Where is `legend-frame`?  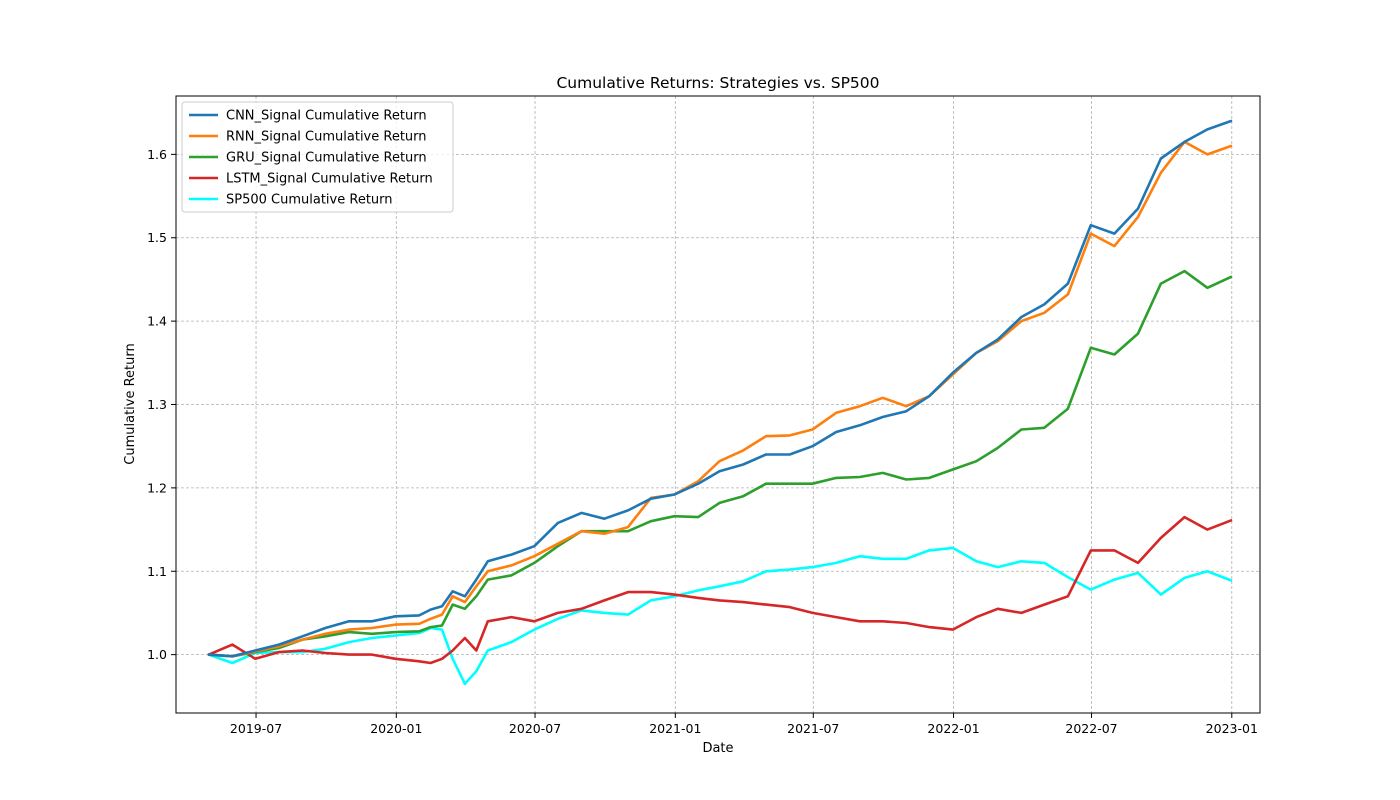
legend-frame is located at coordinates (317, 157).